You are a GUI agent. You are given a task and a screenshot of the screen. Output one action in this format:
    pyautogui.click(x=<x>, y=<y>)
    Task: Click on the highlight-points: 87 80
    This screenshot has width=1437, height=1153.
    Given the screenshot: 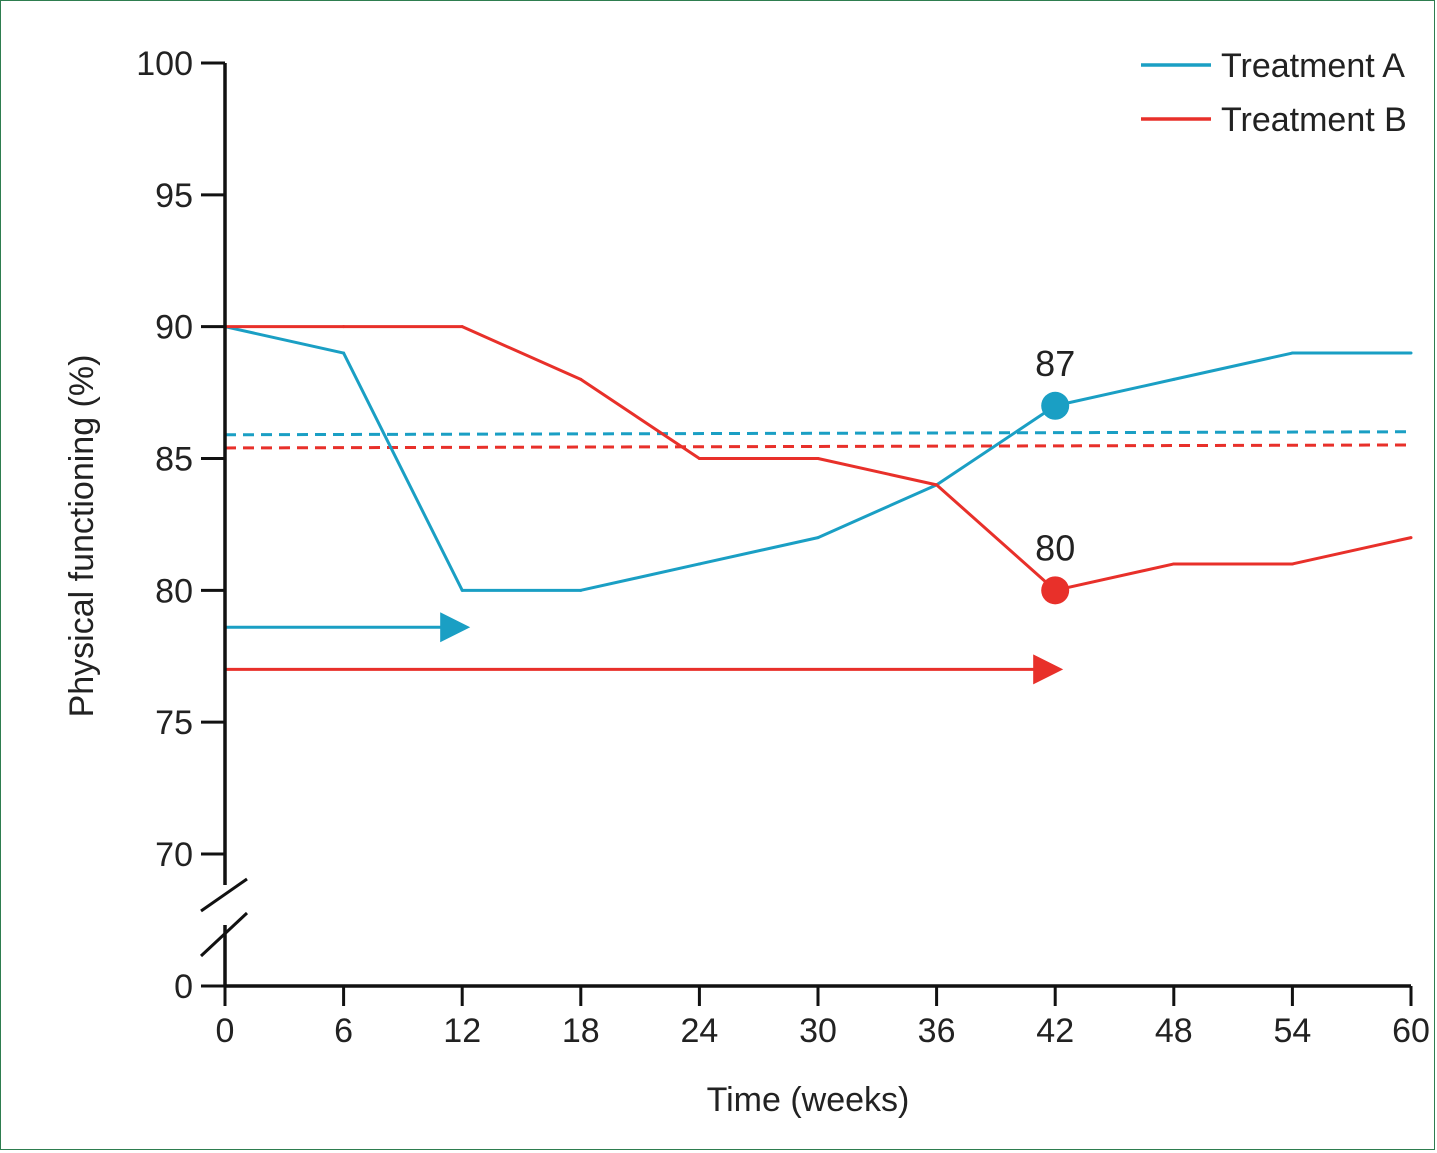 What is the action you would take?
    pyautogui.click(x=1055, y=474)
    